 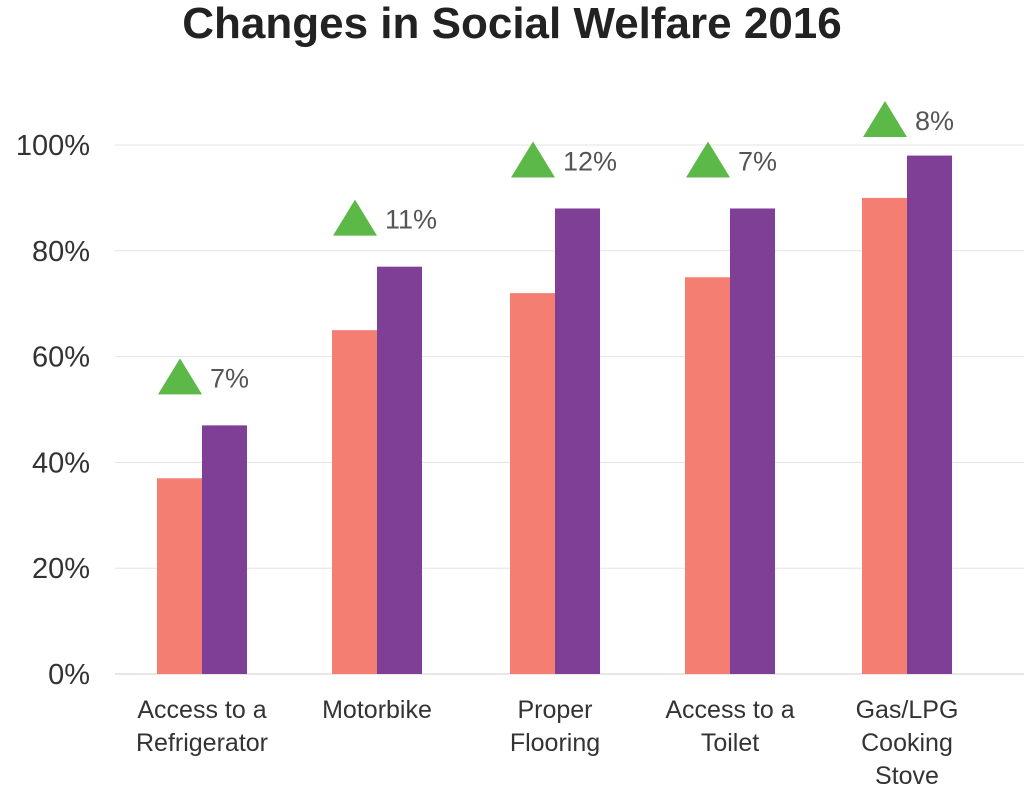 I want to click on change-label: 8%, so click(x=934, y=121).